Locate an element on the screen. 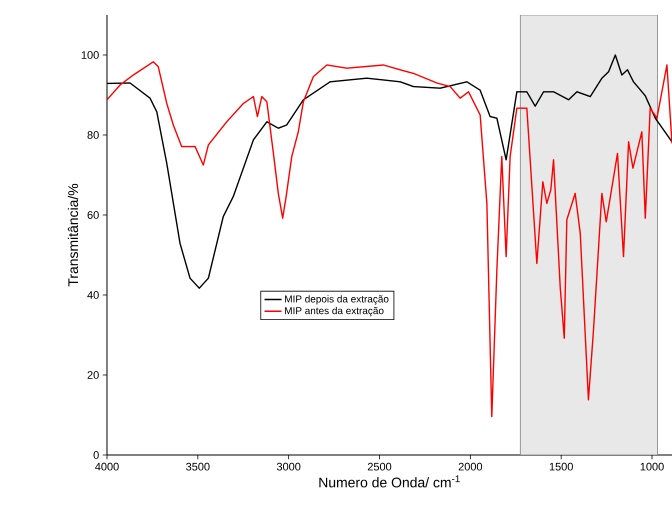  x-axis-title: Numero de Onda/ cm$^{-1}$ is located at coordinates (389, 481).